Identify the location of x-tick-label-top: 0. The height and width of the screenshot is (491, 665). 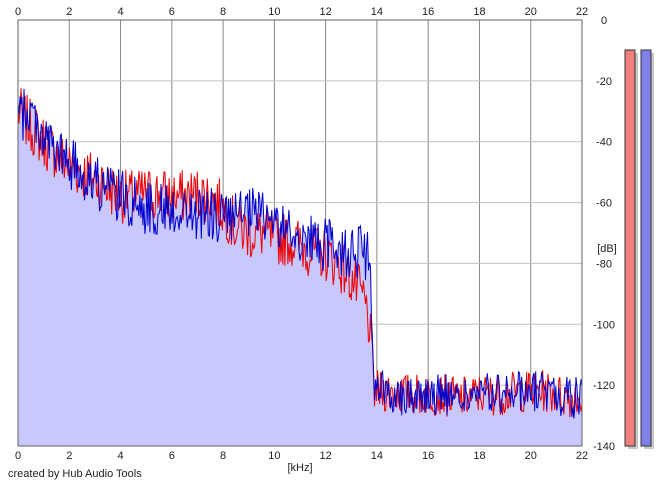
(18, 12).